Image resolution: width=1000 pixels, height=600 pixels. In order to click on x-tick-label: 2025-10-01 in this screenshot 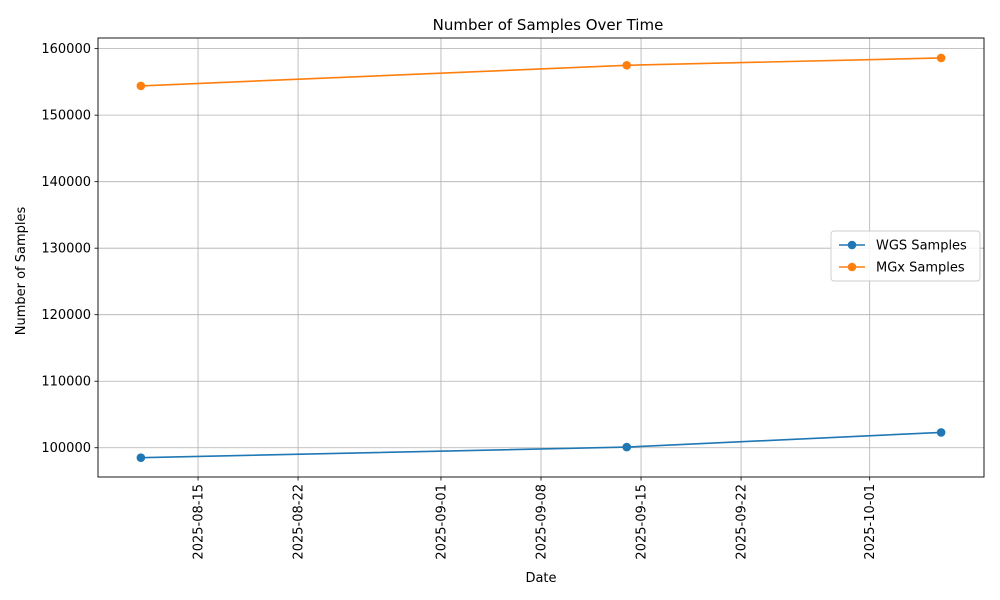, I will do `click(870, 522)`.